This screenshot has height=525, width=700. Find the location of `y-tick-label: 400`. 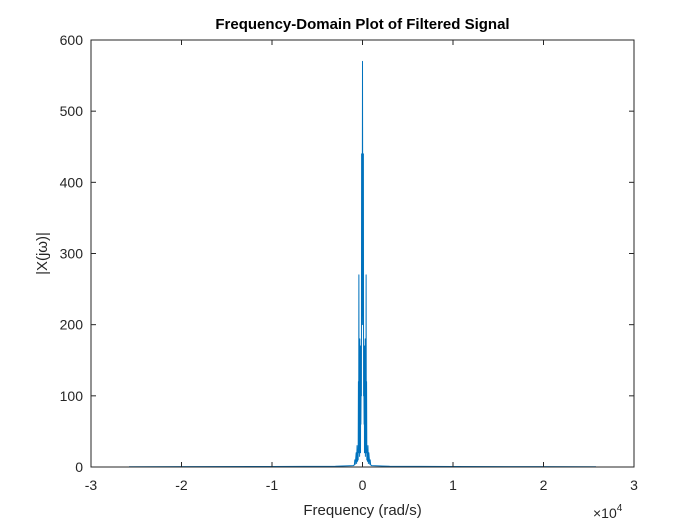

y-tick-label: 400 is located at coordinates (72, 182).